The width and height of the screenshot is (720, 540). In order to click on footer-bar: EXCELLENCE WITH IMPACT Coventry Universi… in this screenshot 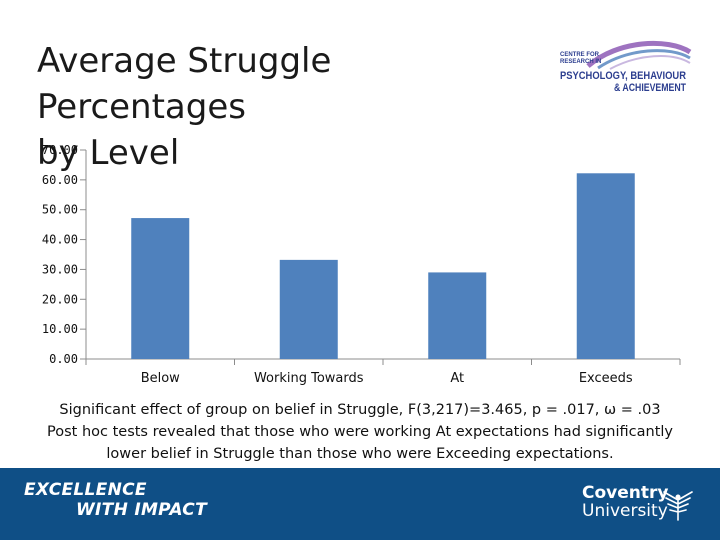, I will do `click(360, 504)`.